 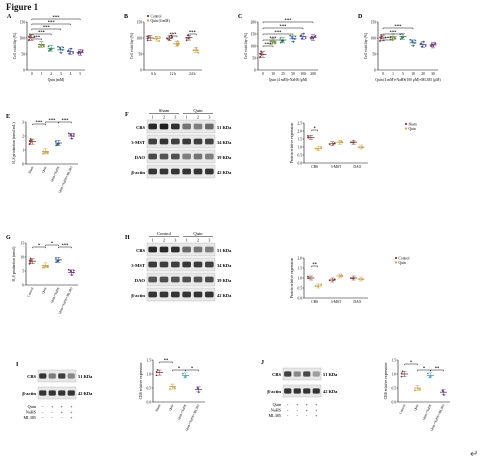 I want to click on y-axis-label: Cell viability (%), so click(x=246, y=45).